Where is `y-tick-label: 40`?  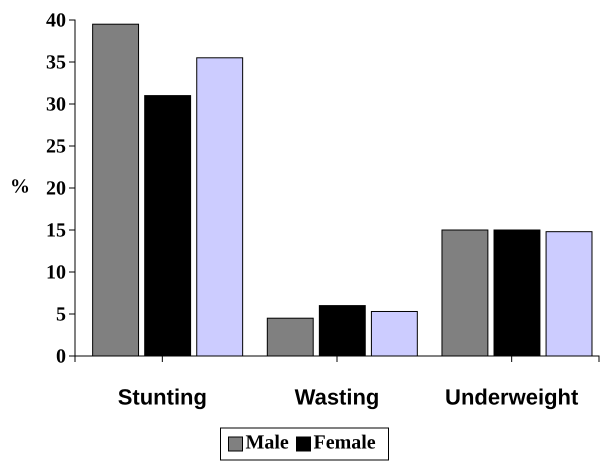 y-tick-label: 40 is located at coordinates (56, 20).